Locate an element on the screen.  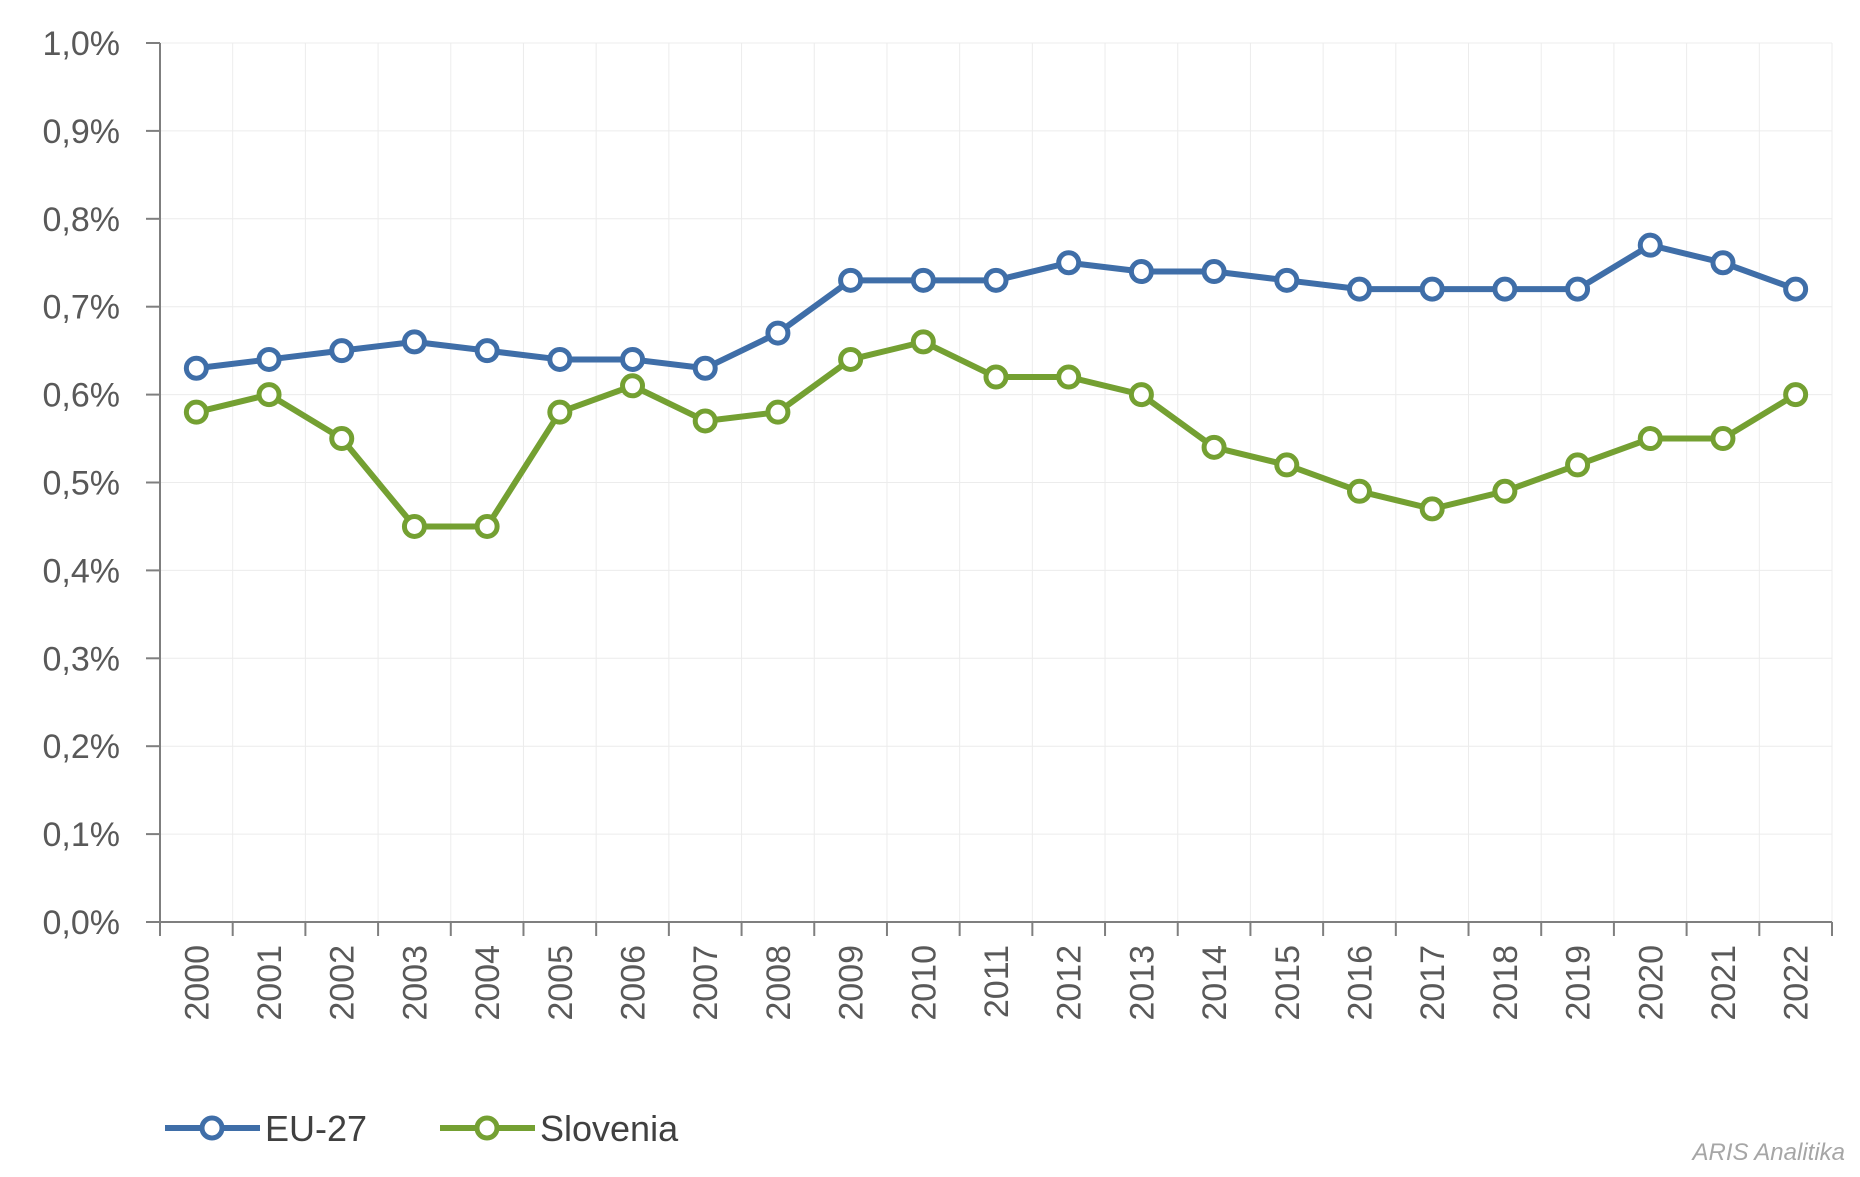
x-tick-label: 2013 is located at coordinates (1142, 983).